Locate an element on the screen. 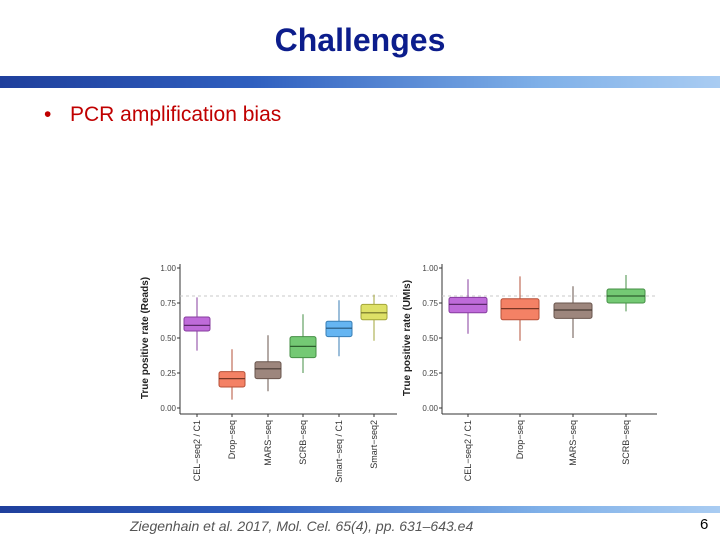 This screenshot has height=540, width=720. bullet-text: PCR amplification bias is located at coordinates (176, 114).